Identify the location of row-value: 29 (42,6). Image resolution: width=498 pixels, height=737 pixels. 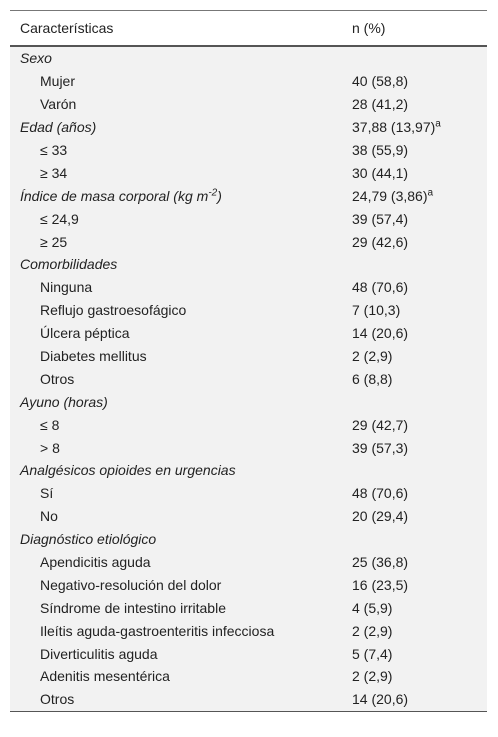
(413, 242).